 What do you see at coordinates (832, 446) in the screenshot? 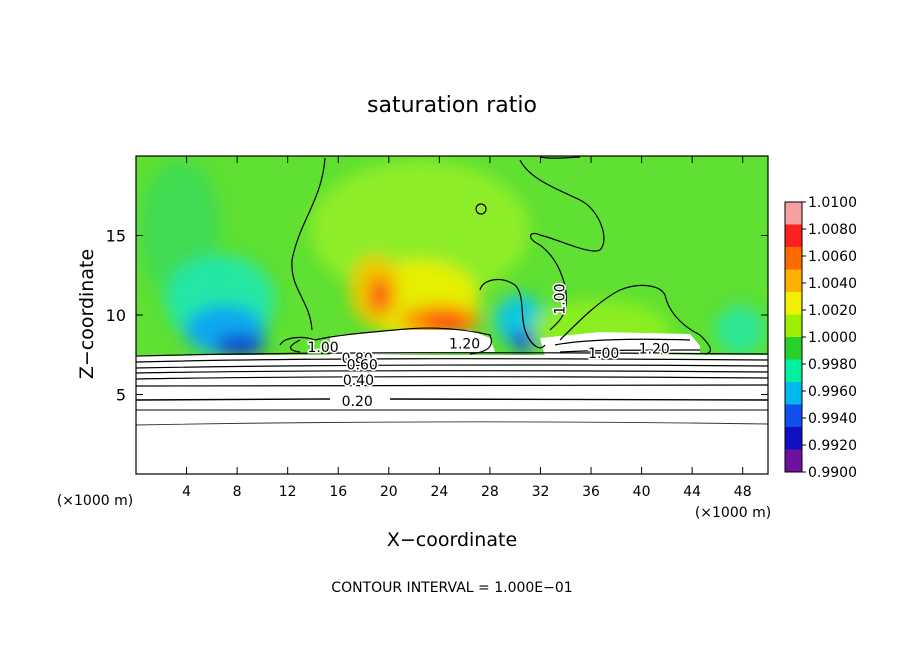
I see `colorbar-label: 0.9920` at bounding box center [832, 446].